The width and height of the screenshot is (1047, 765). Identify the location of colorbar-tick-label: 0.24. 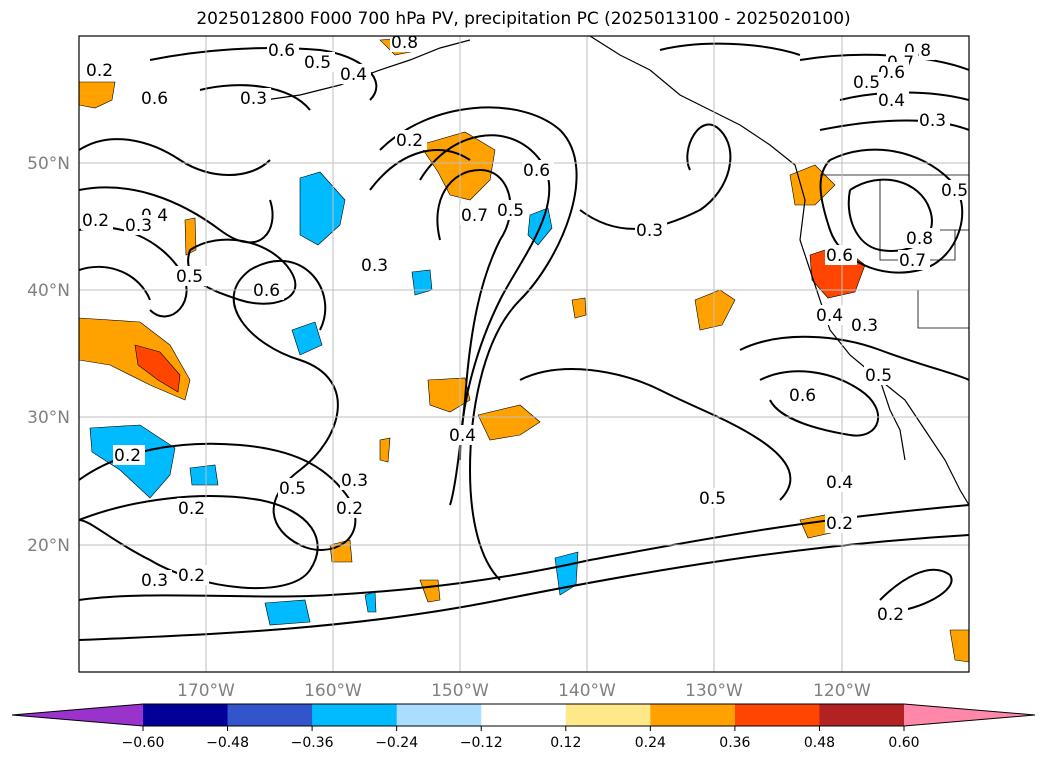
(650, 743).